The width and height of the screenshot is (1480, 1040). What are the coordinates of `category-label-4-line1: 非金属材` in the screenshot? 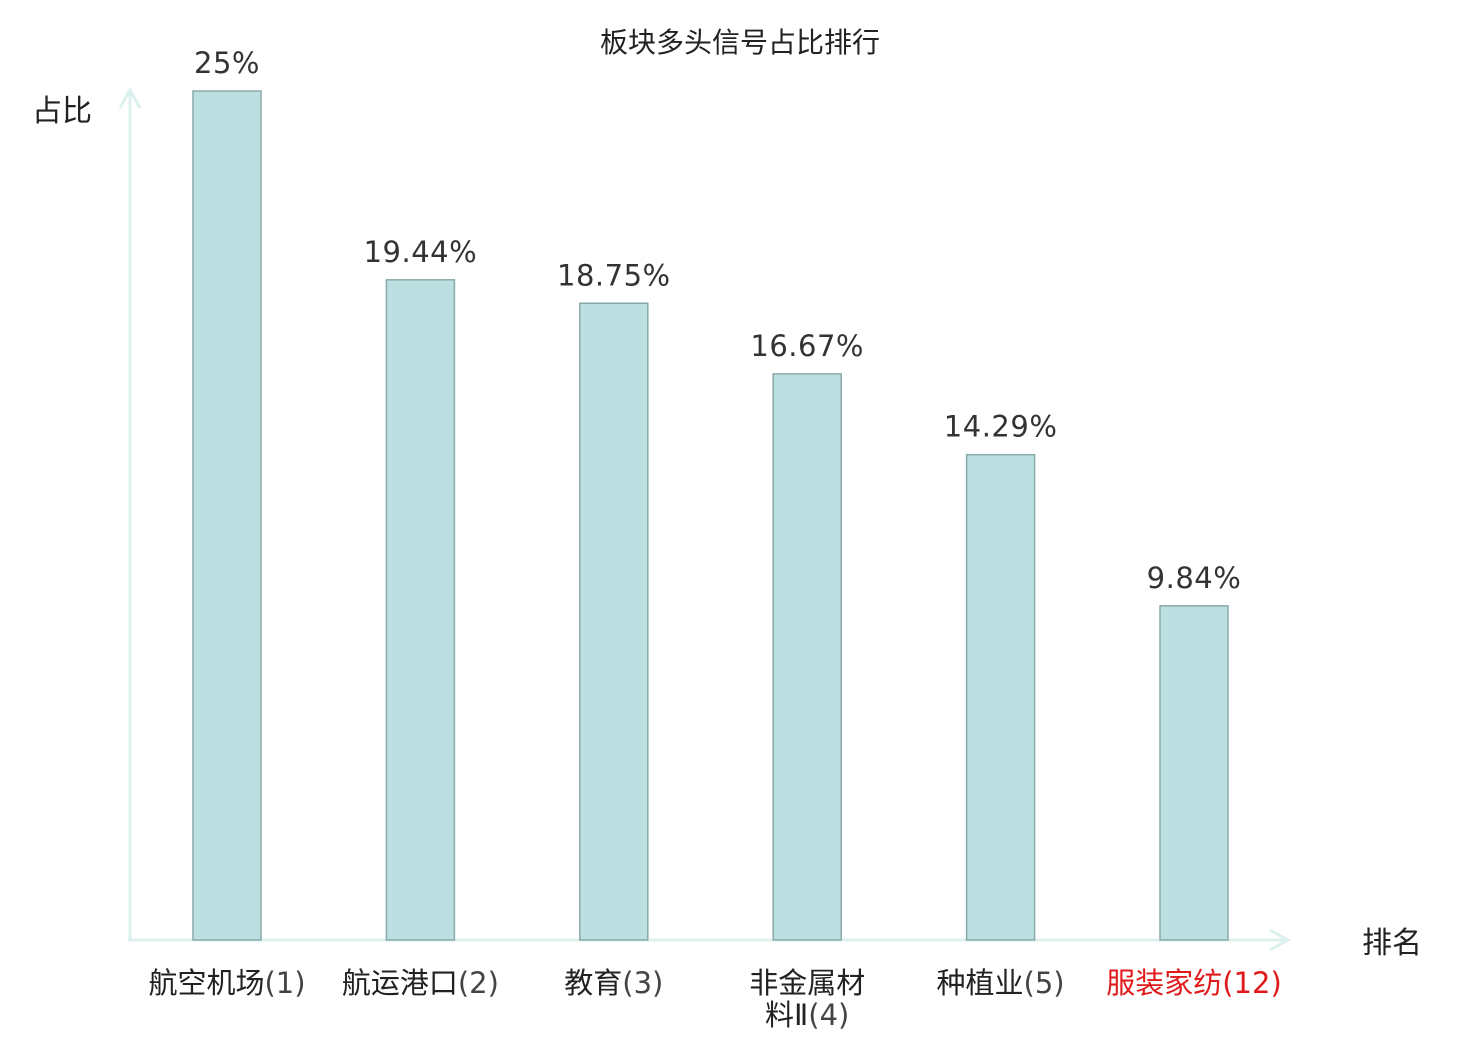 It's located at (807, 983).